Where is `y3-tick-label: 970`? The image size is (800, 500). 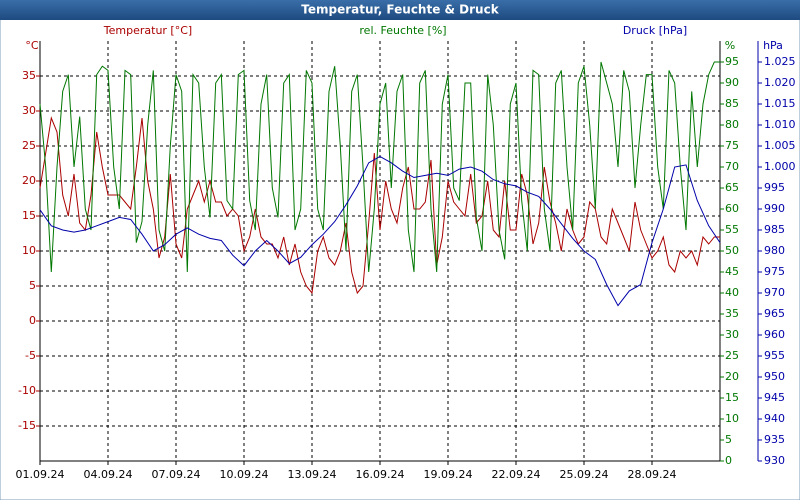 y3-tick-label: 970 is located at coordinates (774, 292).